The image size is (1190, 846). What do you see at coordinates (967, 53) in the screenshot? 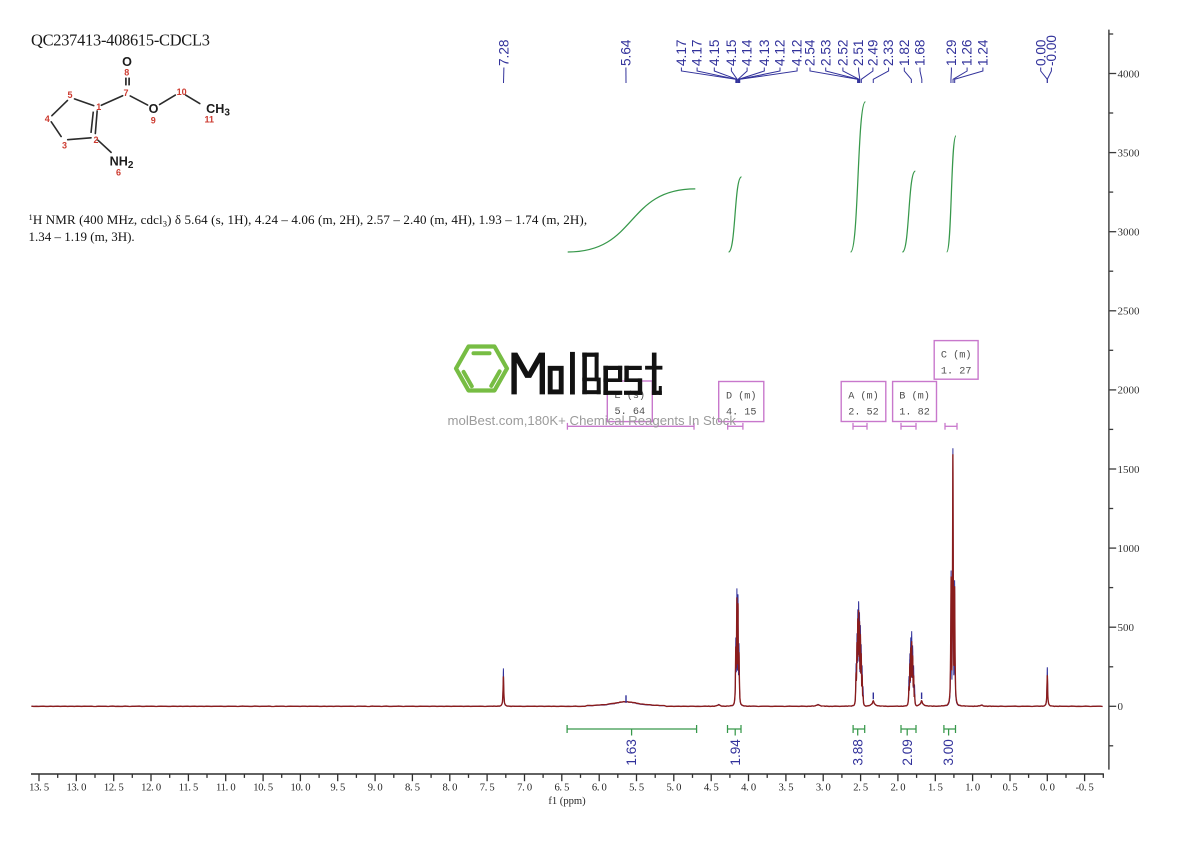
I see `svg-text: 1.26` at bounding box center [967, 53].